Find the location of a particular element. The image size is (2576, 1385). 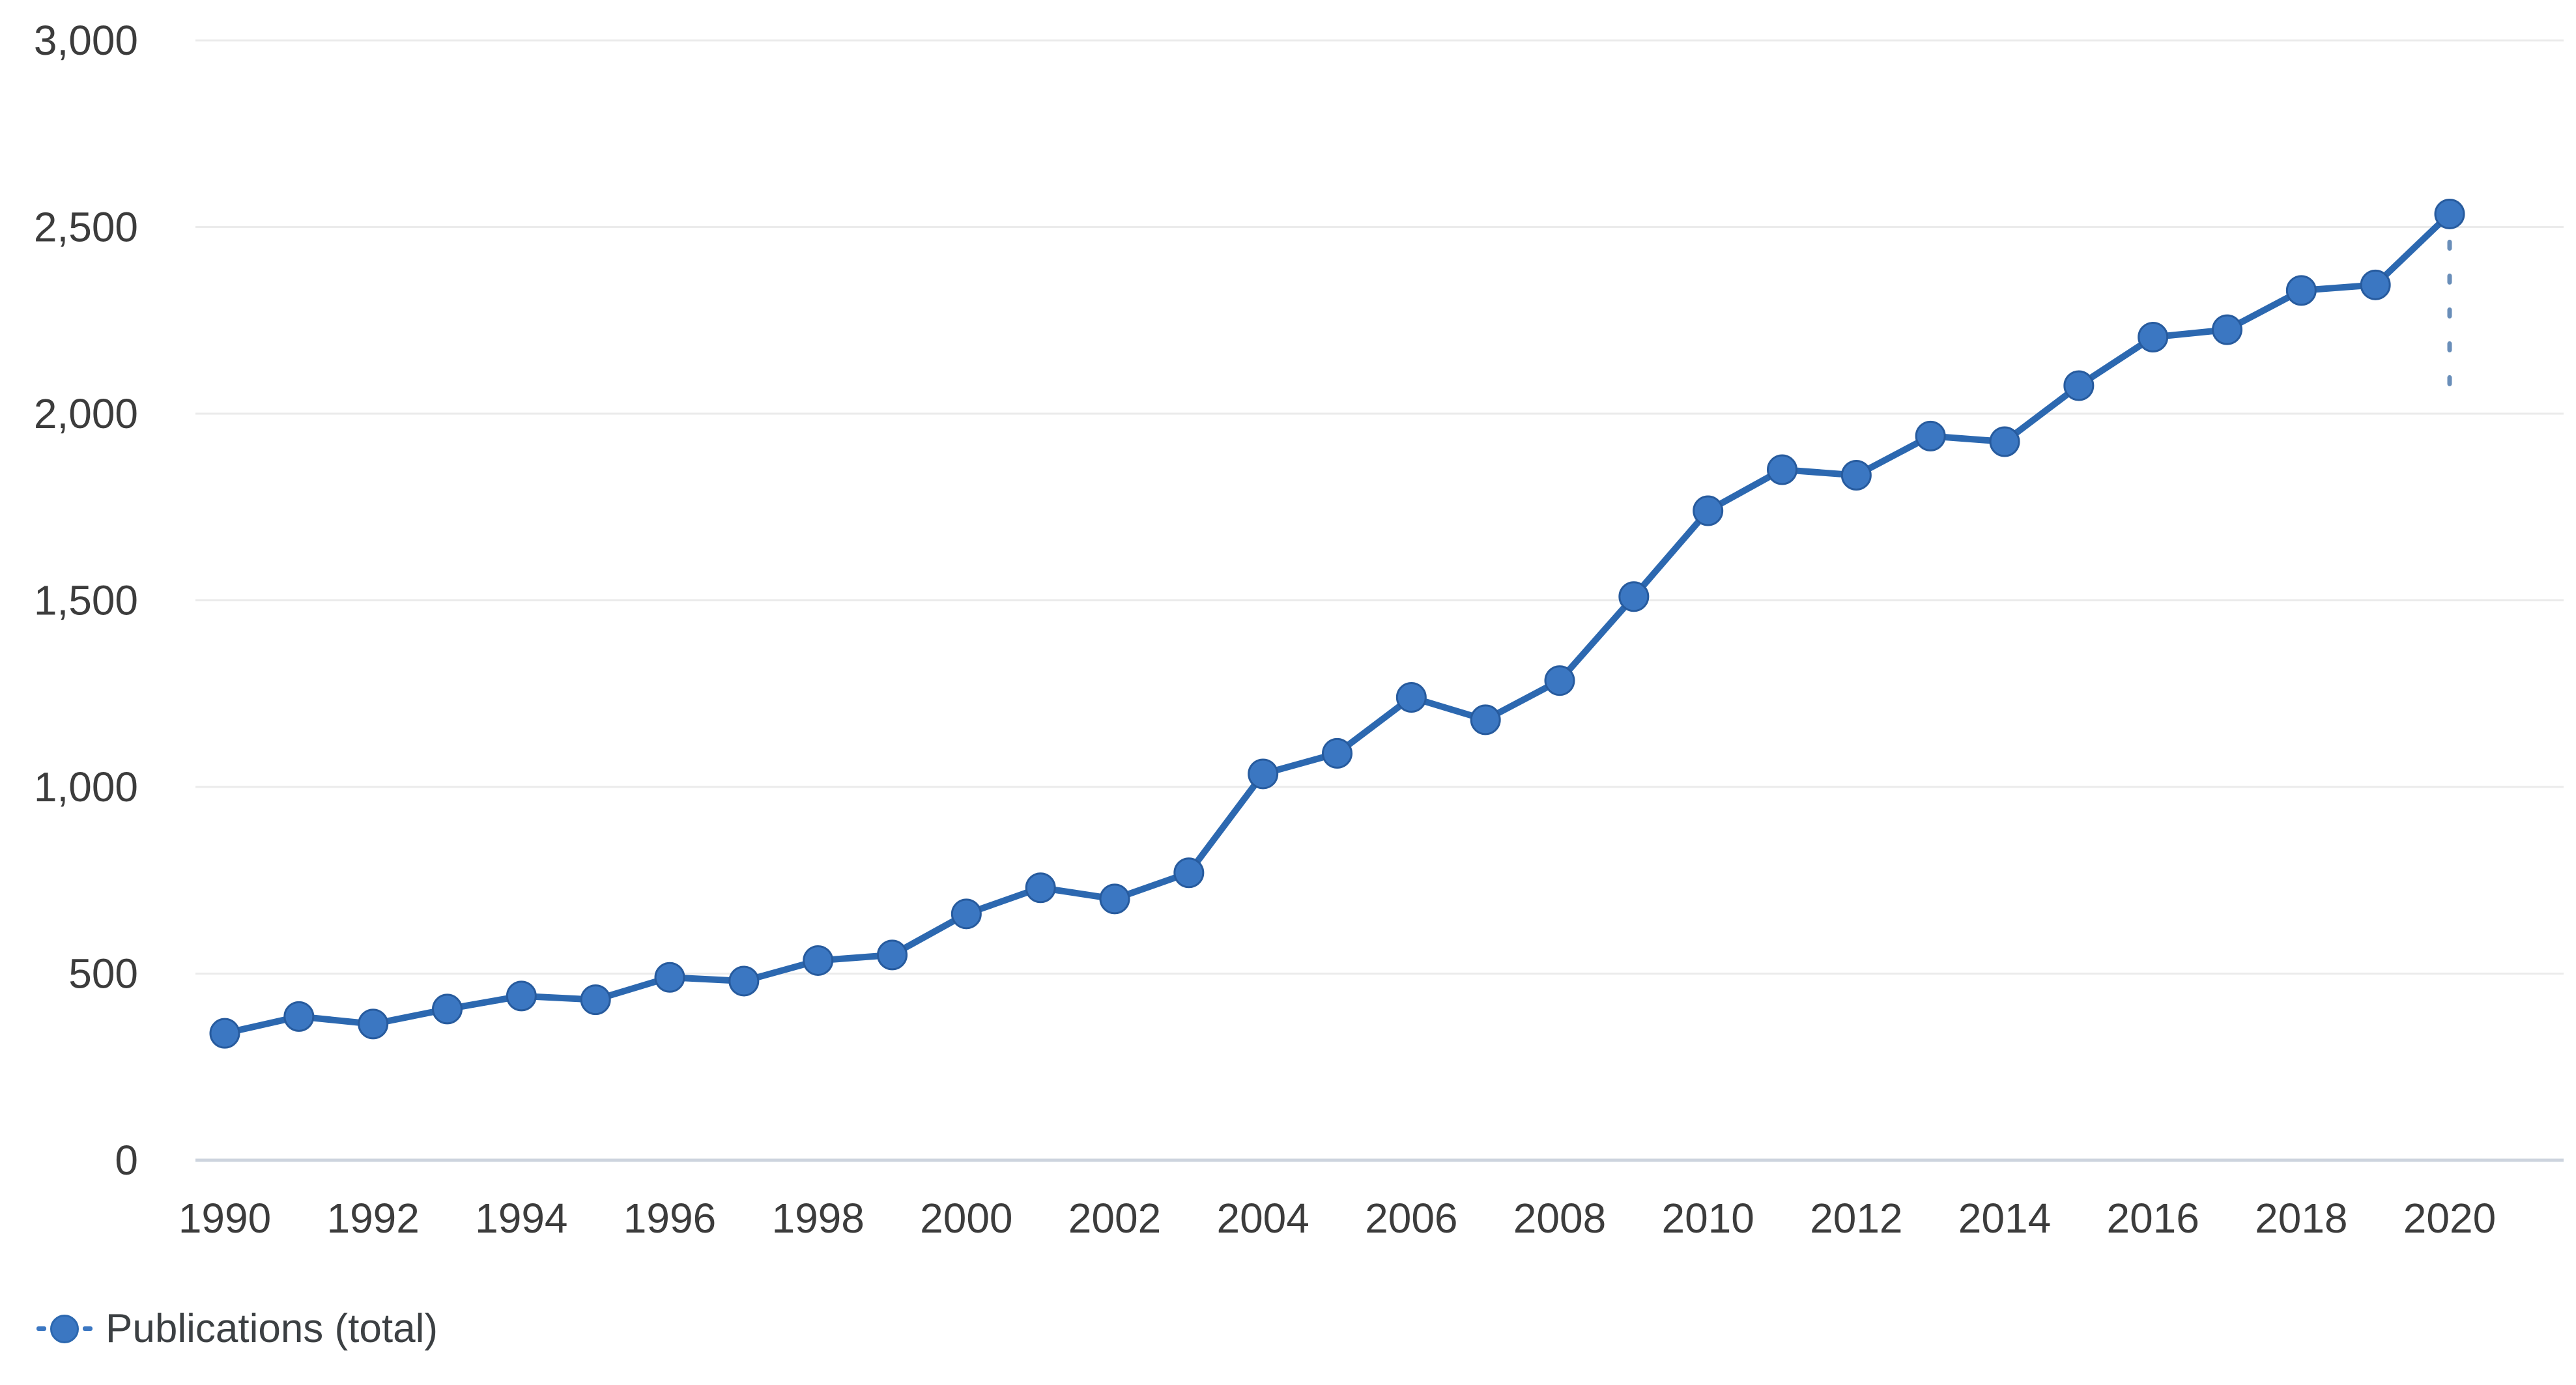

data-point-2002 is located at coordinates (1114, 899).